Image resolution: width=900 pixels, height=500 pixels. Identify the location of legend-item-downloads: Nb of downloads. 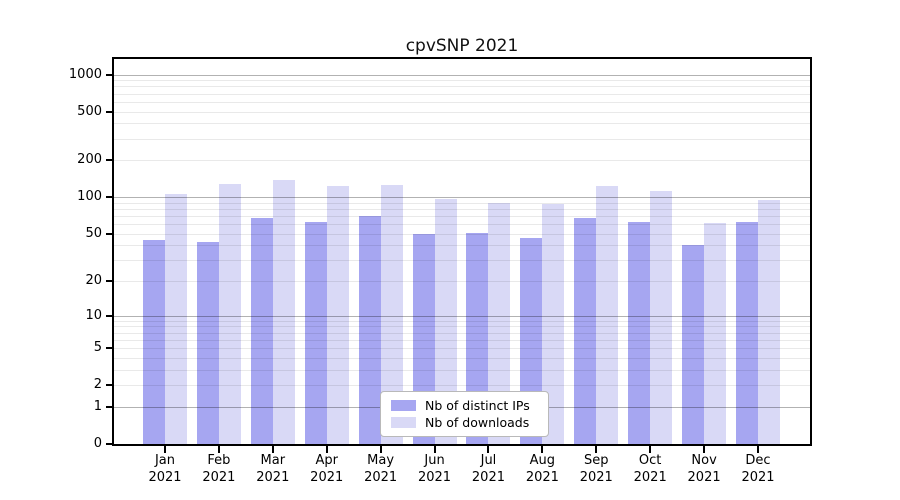
(466, 422).